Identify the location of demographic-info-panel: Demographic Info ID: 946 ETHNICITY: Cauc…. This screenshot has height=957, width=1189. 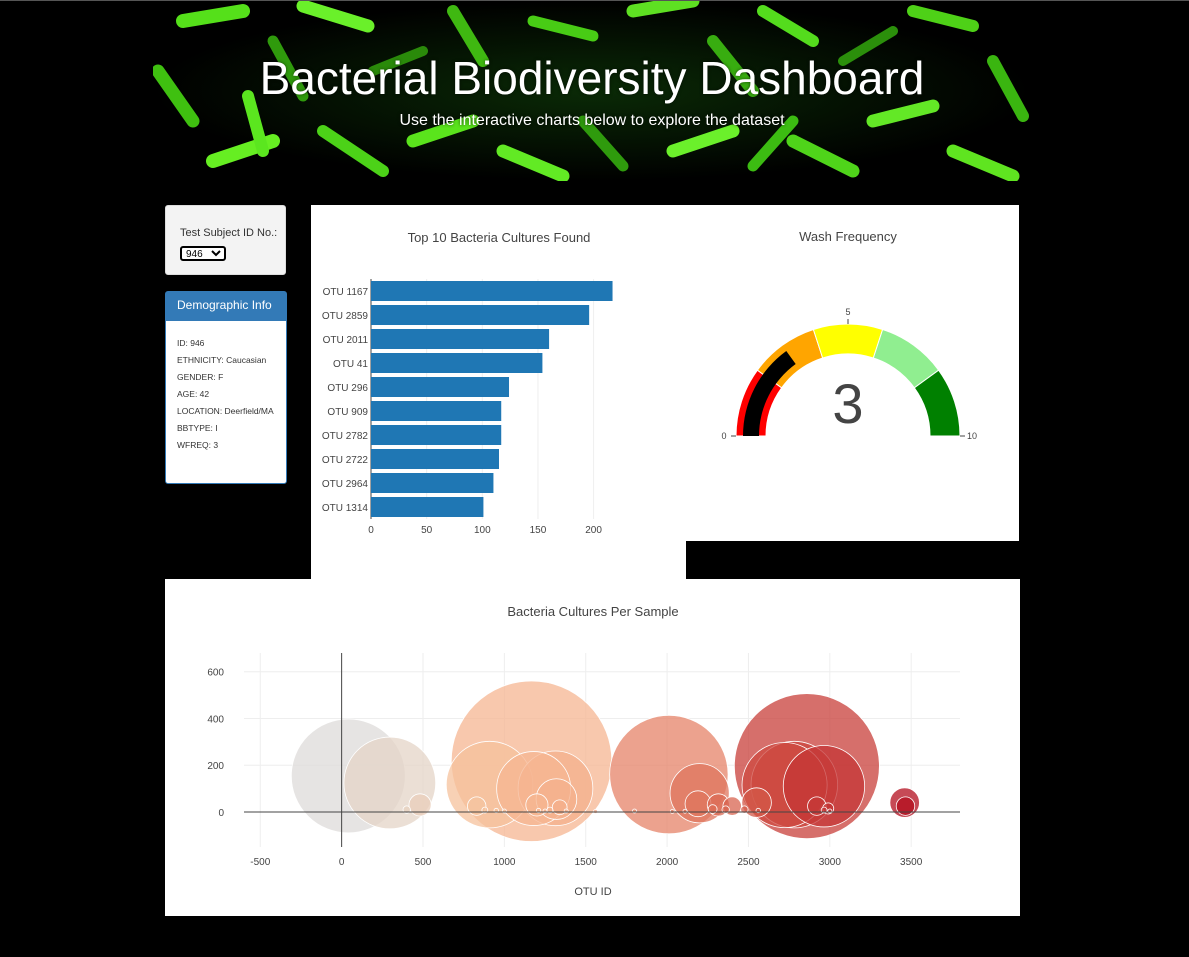
(226, 387).